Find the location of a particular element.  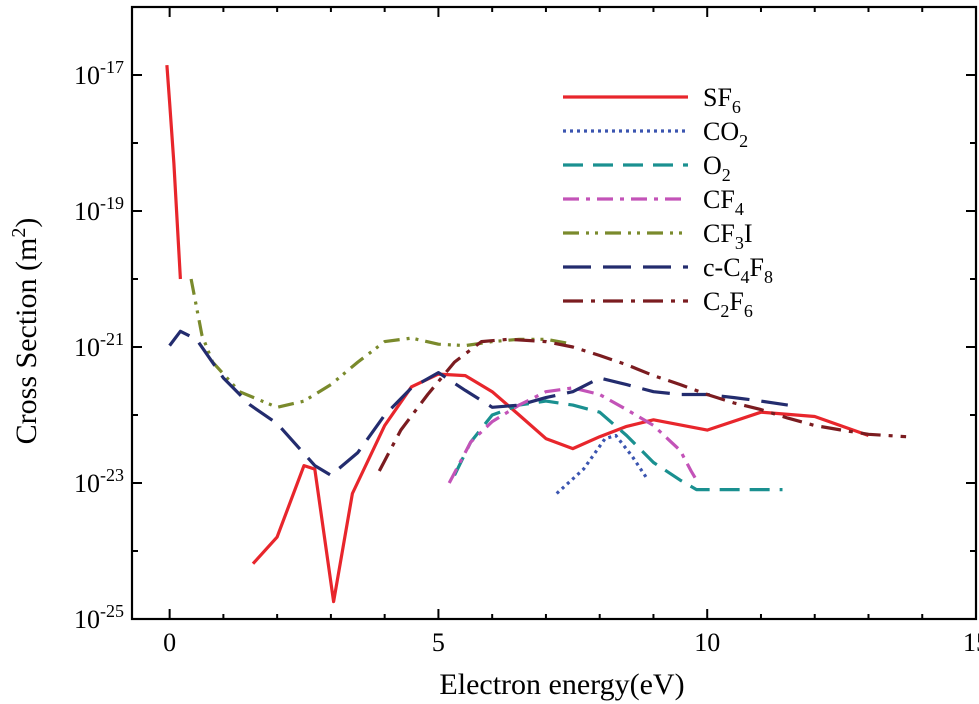

x-tick-label: 10 is located at coordinates (707, 642).